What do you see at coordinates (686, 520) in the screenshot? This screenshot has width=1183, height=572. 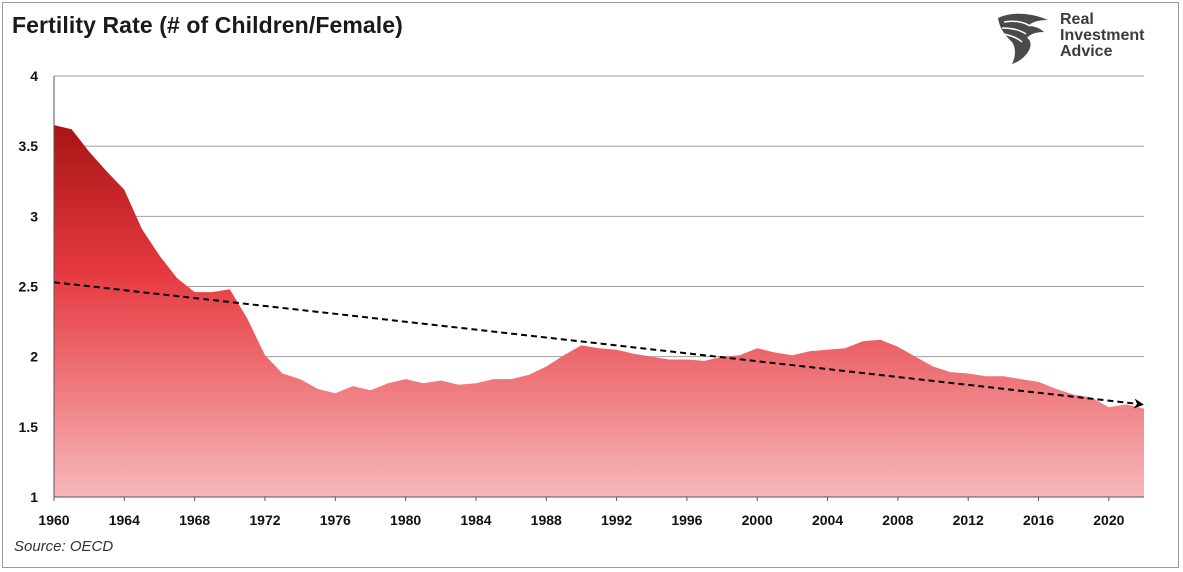 I see `x-tick-1996: 1996` at bounding box center [686, 520].